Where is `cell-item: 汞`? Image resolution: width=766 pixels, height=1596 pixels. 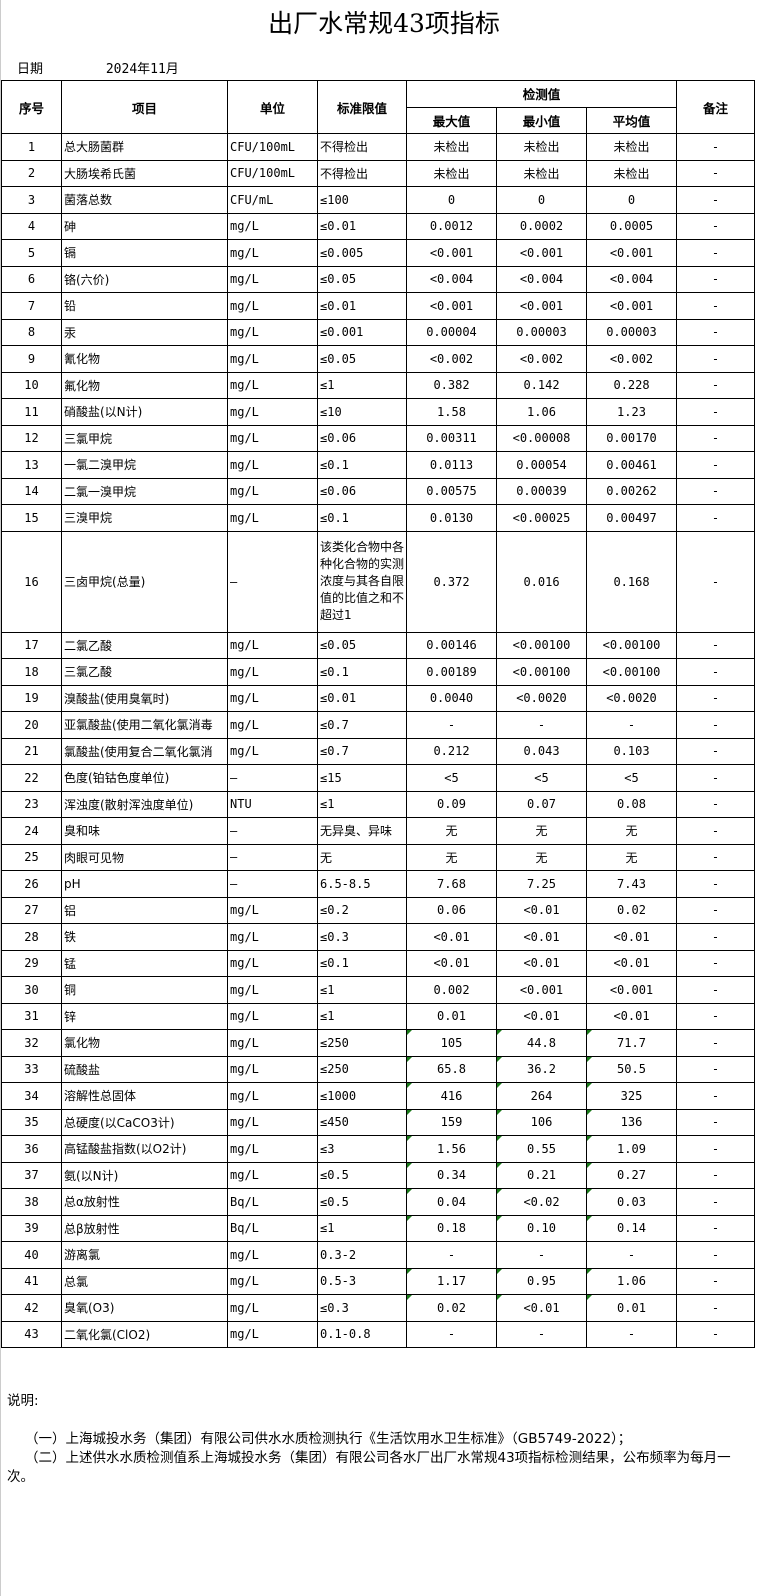 cell-item: 汞 is located at coordinates (144, 332).